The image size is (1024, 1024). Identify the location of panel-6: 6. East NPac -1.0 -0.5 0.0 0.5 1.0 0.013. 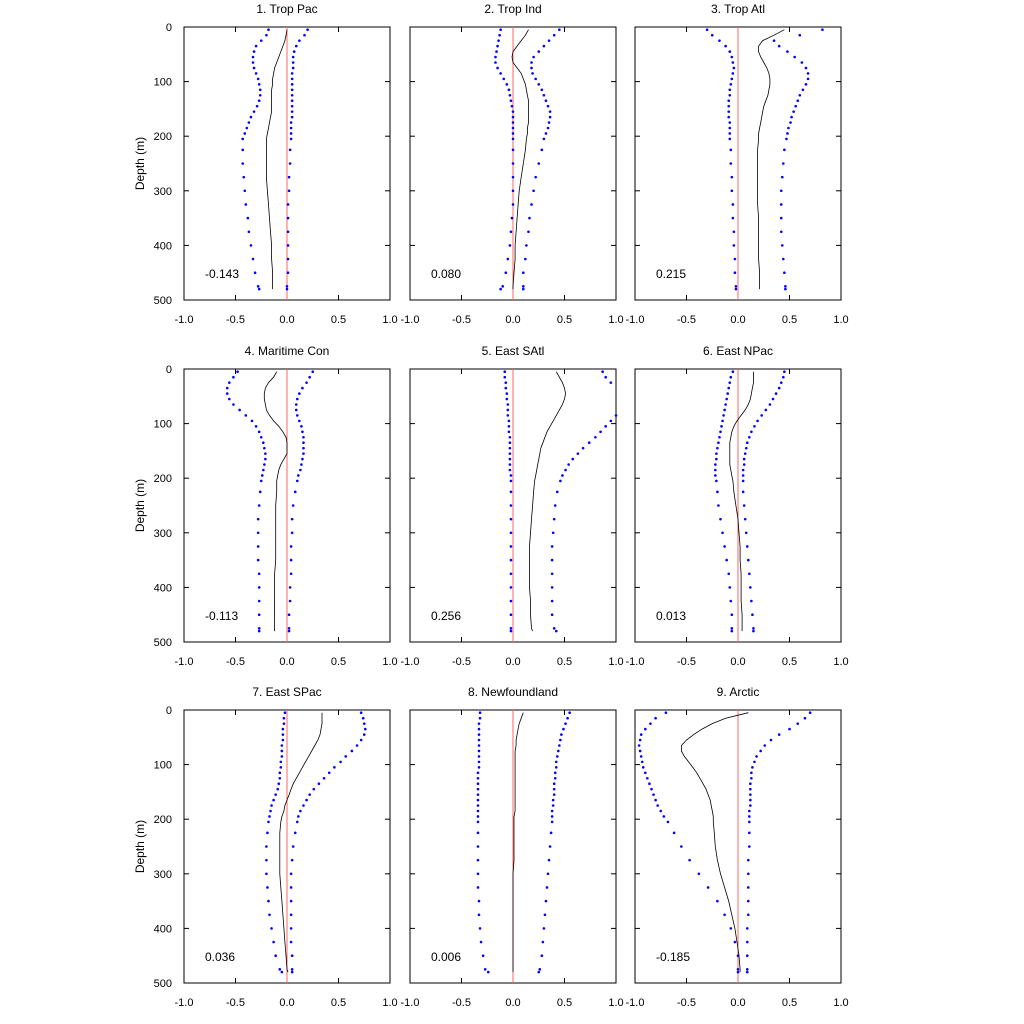
(737, 506).